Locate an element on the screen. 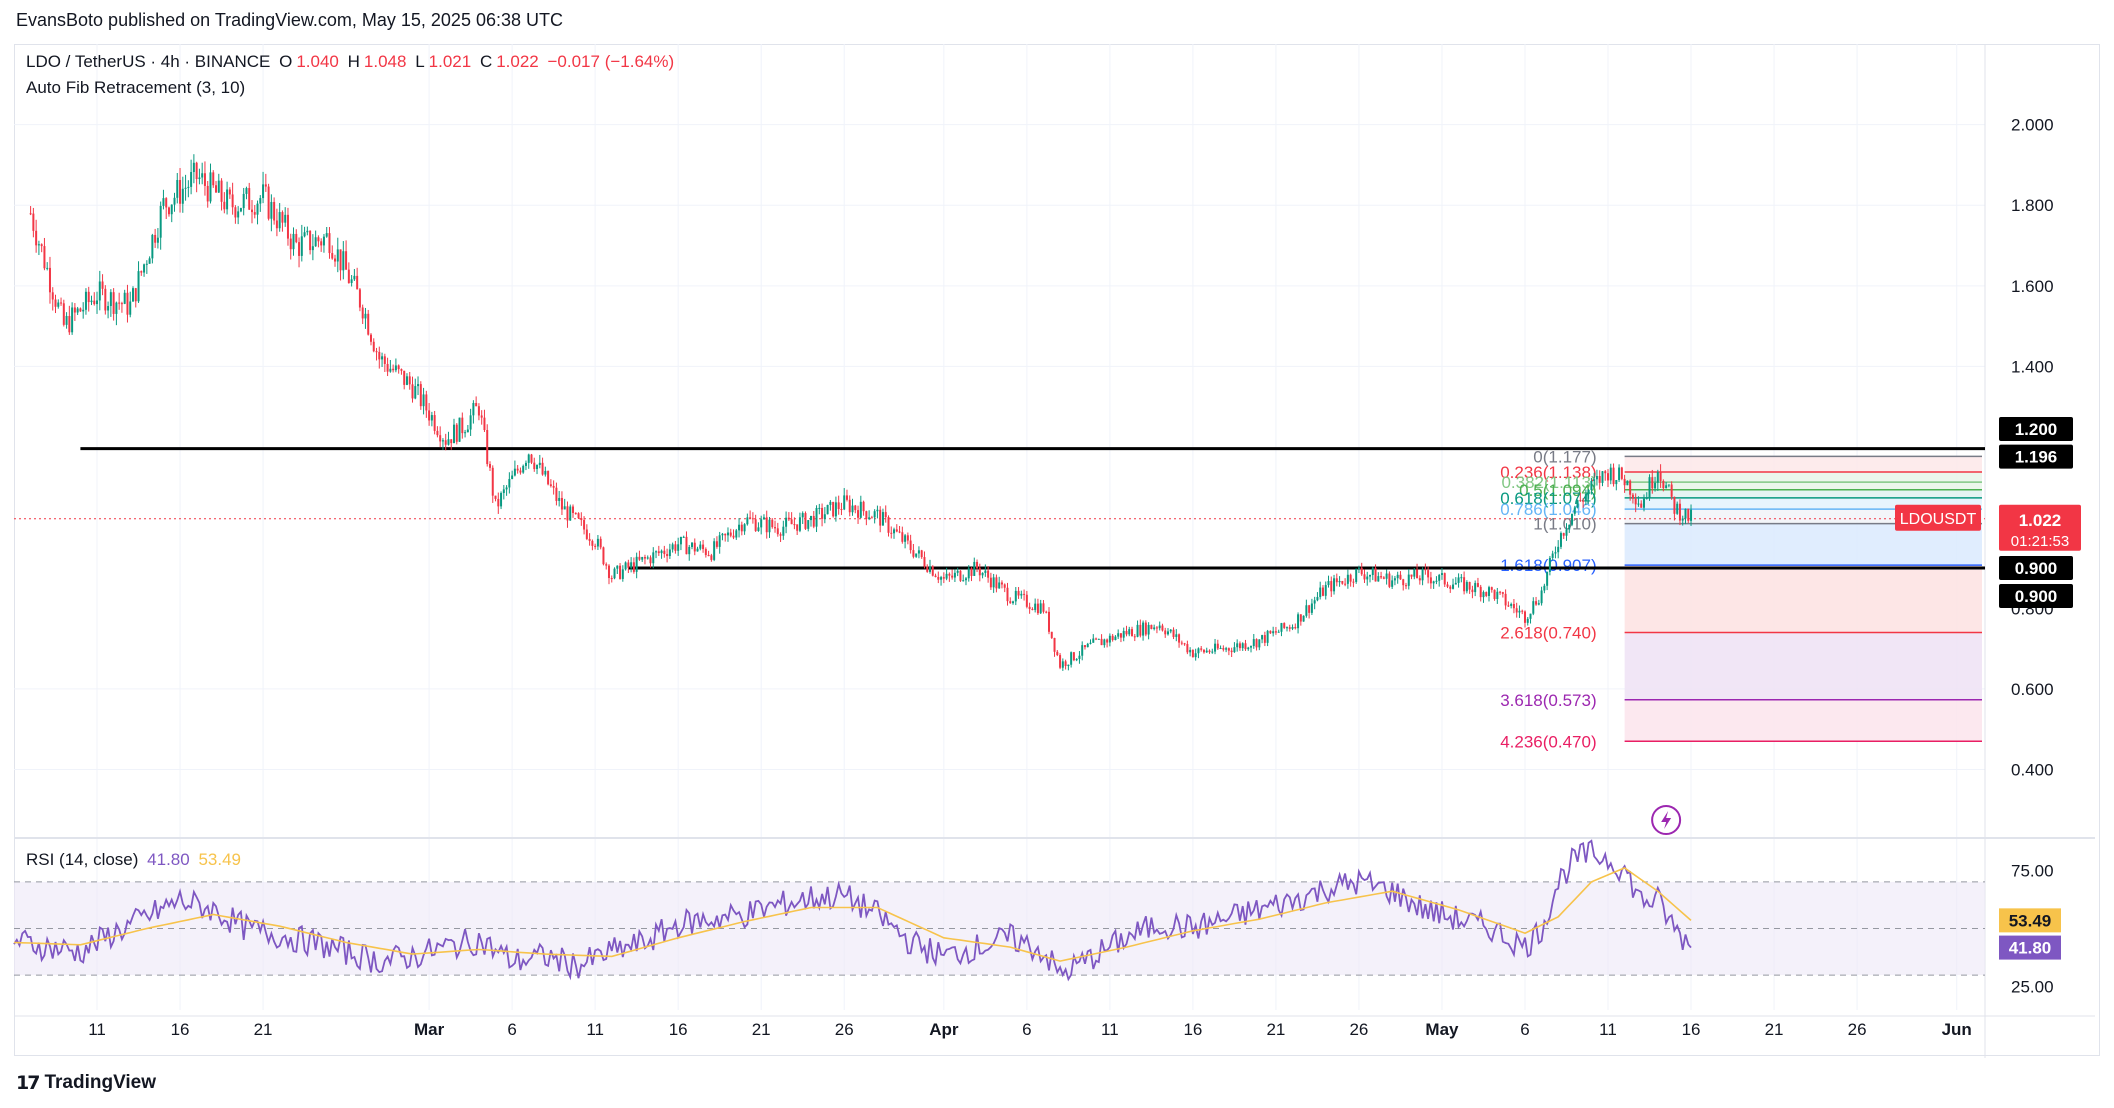 Image resolution: width=2114 pixels, height=1108 pixels. symbol-tag: LDOUSDT is located at coordinates (1938, 519).